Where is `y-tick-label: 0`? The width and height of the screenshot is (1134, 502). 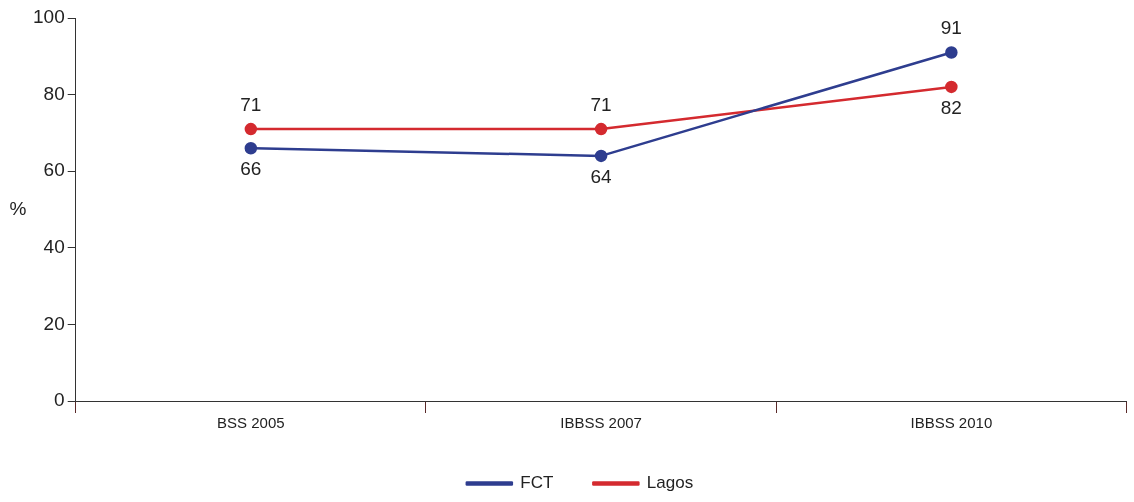
y-tick-label: 0 is located at coordinates (59, 400).